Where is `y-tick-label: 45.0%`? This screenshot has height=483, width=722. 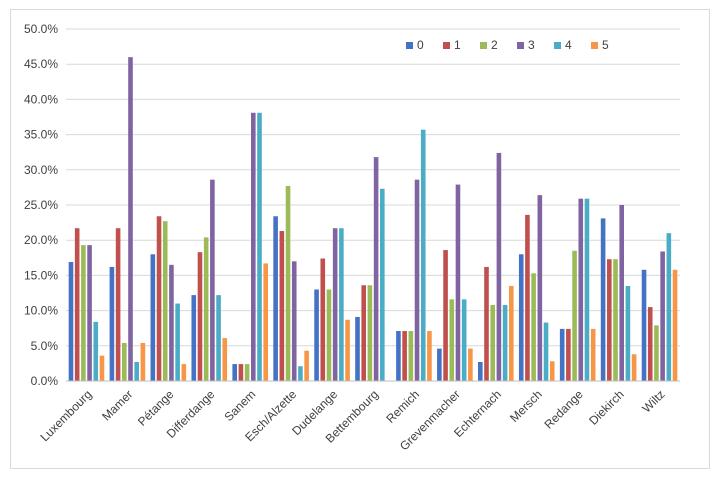
y-tick-label: 45.0% is located at coordinates (41, 64).